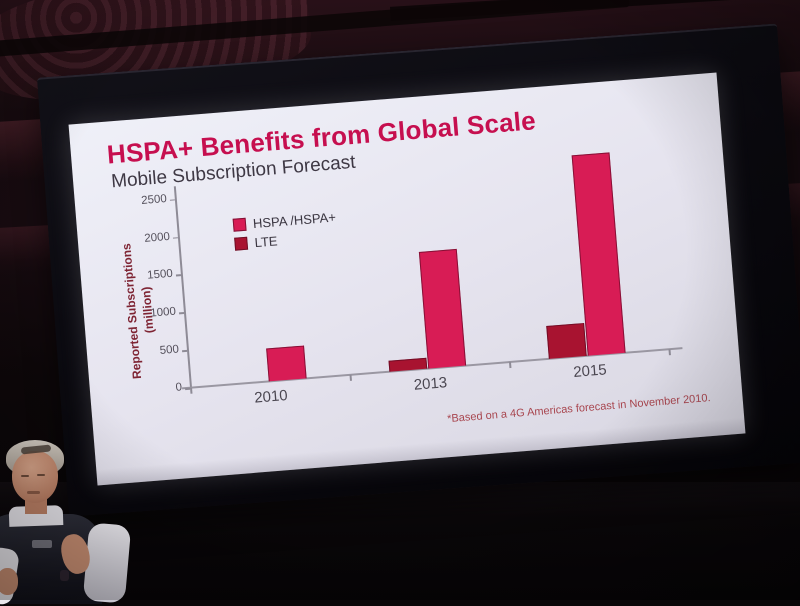 This screenshot has height=606, width=800. I want to click on y-tick-label: 2000, so click(157, 237).